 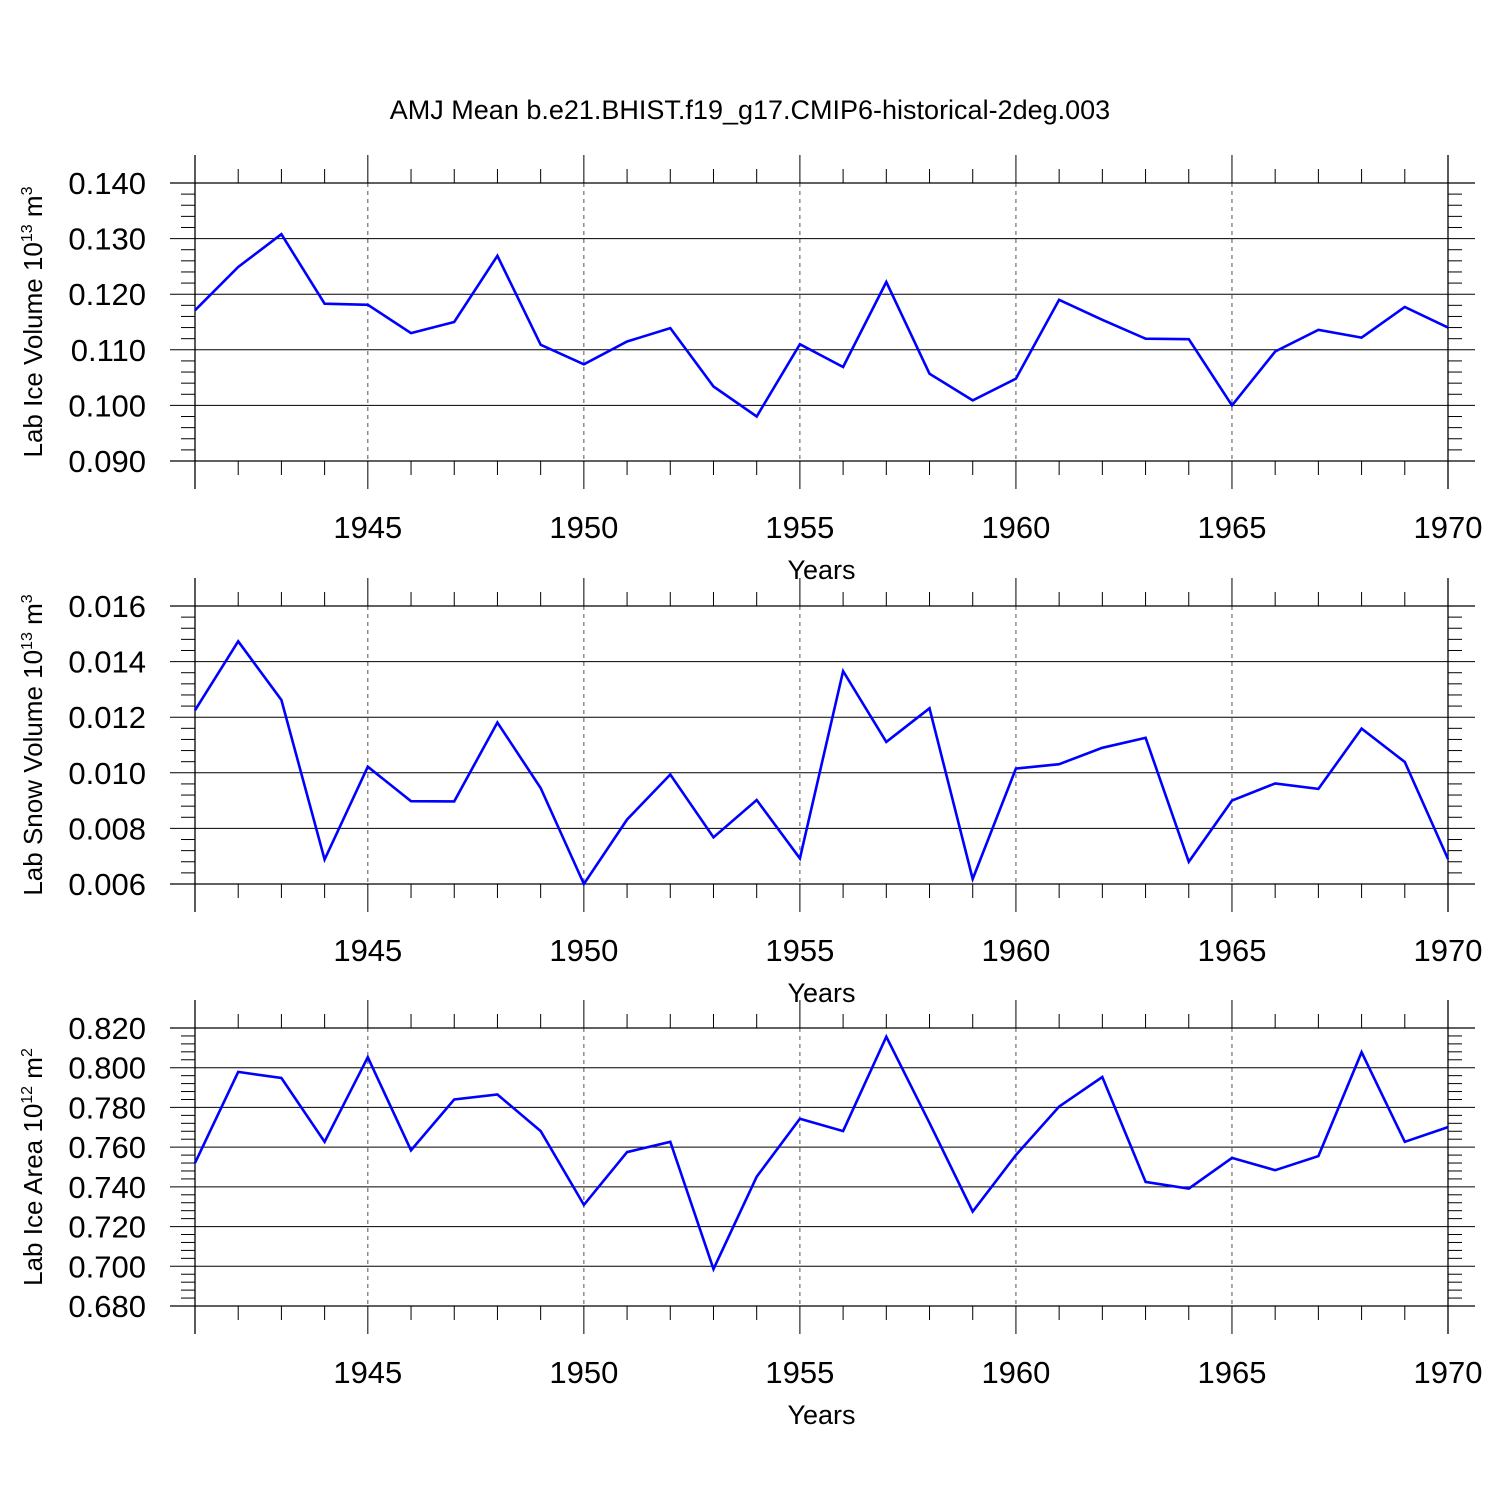 What do you see at coordinates (107, 183) in the screenshot?
I see `y-tick-label: 0.140` at bounding box center [107, 183].